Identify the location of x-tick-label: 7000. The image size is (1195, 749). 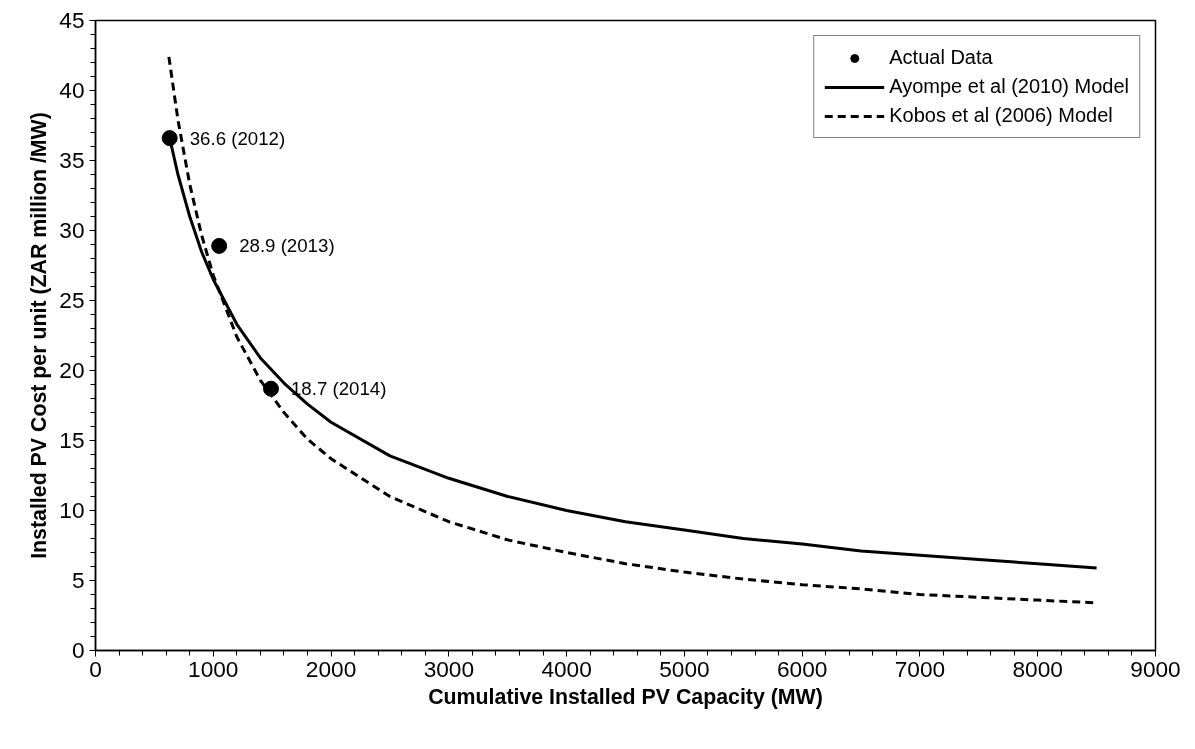
(920, 668).